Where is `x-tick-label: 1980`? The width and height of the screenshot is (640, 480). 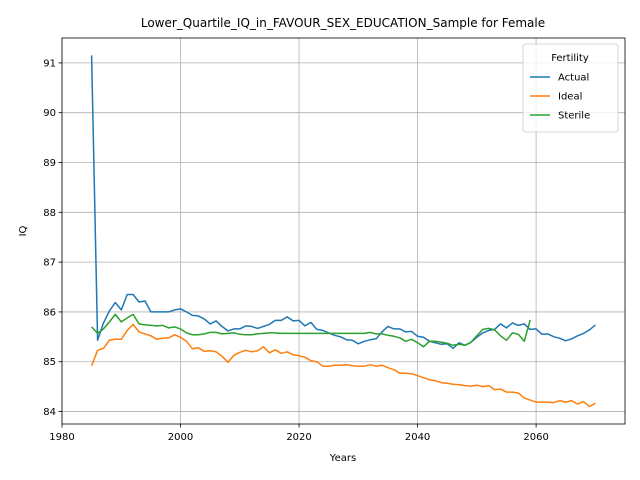 x-tick-label: 1980 is located at coordinates (61, 437).